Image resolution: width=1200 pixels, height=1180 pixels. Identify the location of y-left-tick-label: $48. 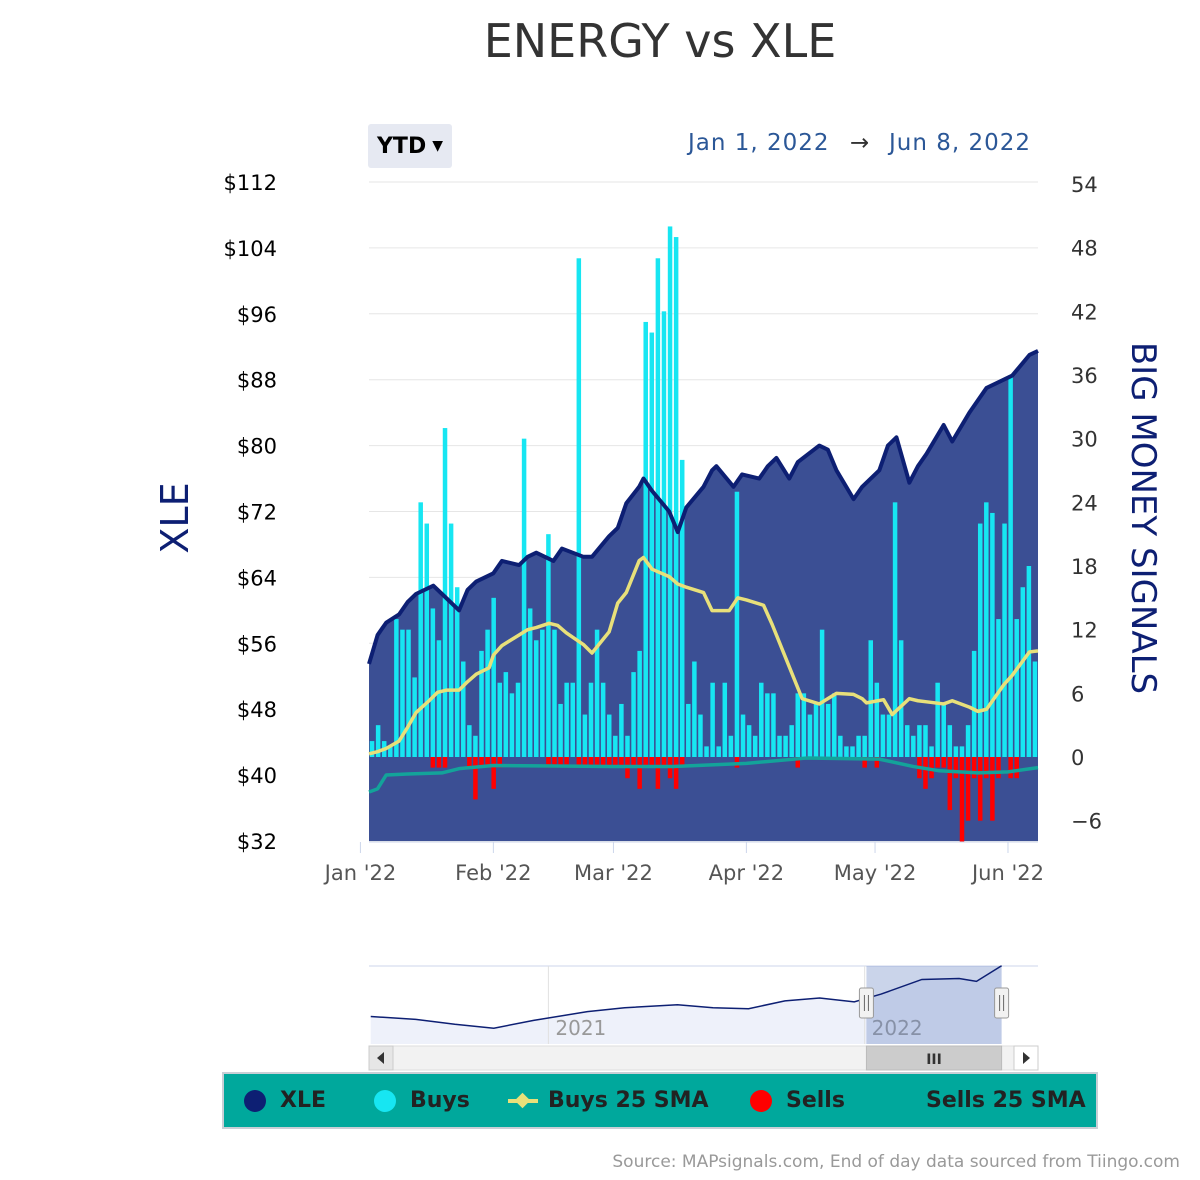
(257, 710).